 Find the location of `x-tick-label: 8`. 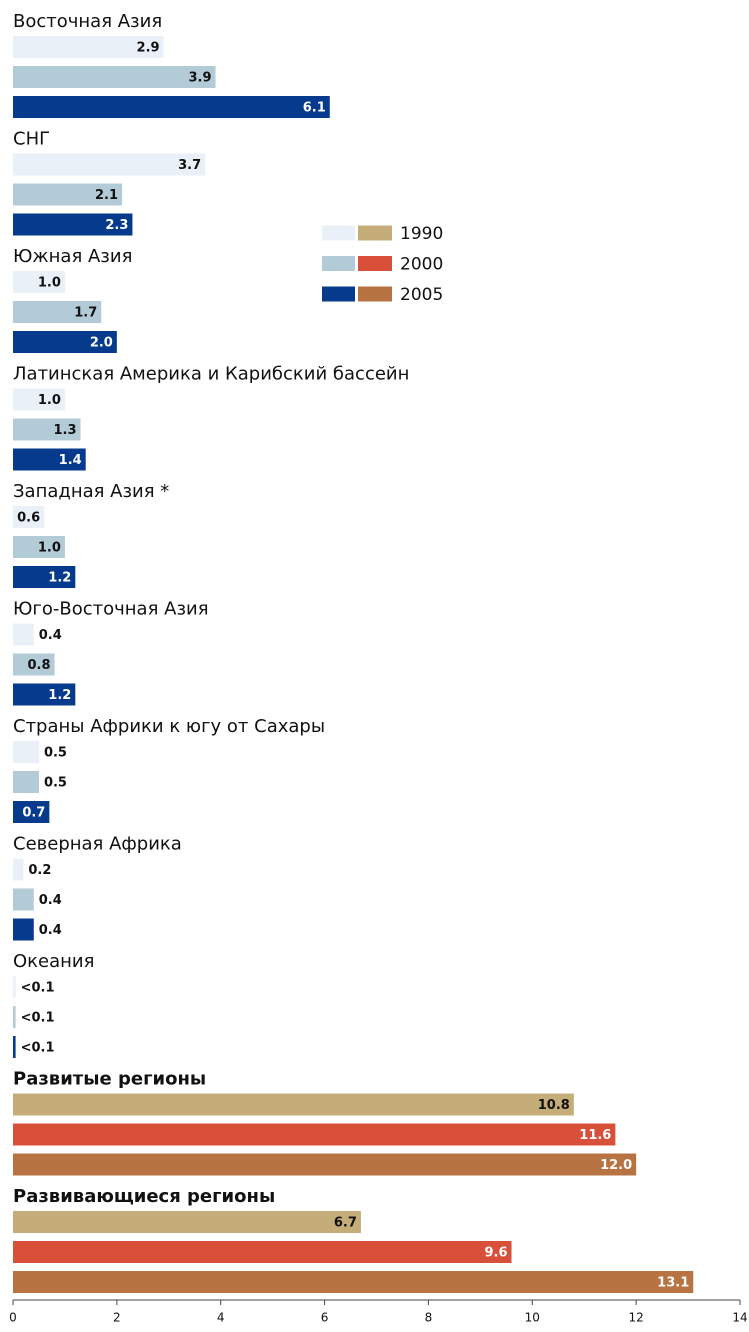

x-tick-label: 8 is located at coordinates (429, 1318).